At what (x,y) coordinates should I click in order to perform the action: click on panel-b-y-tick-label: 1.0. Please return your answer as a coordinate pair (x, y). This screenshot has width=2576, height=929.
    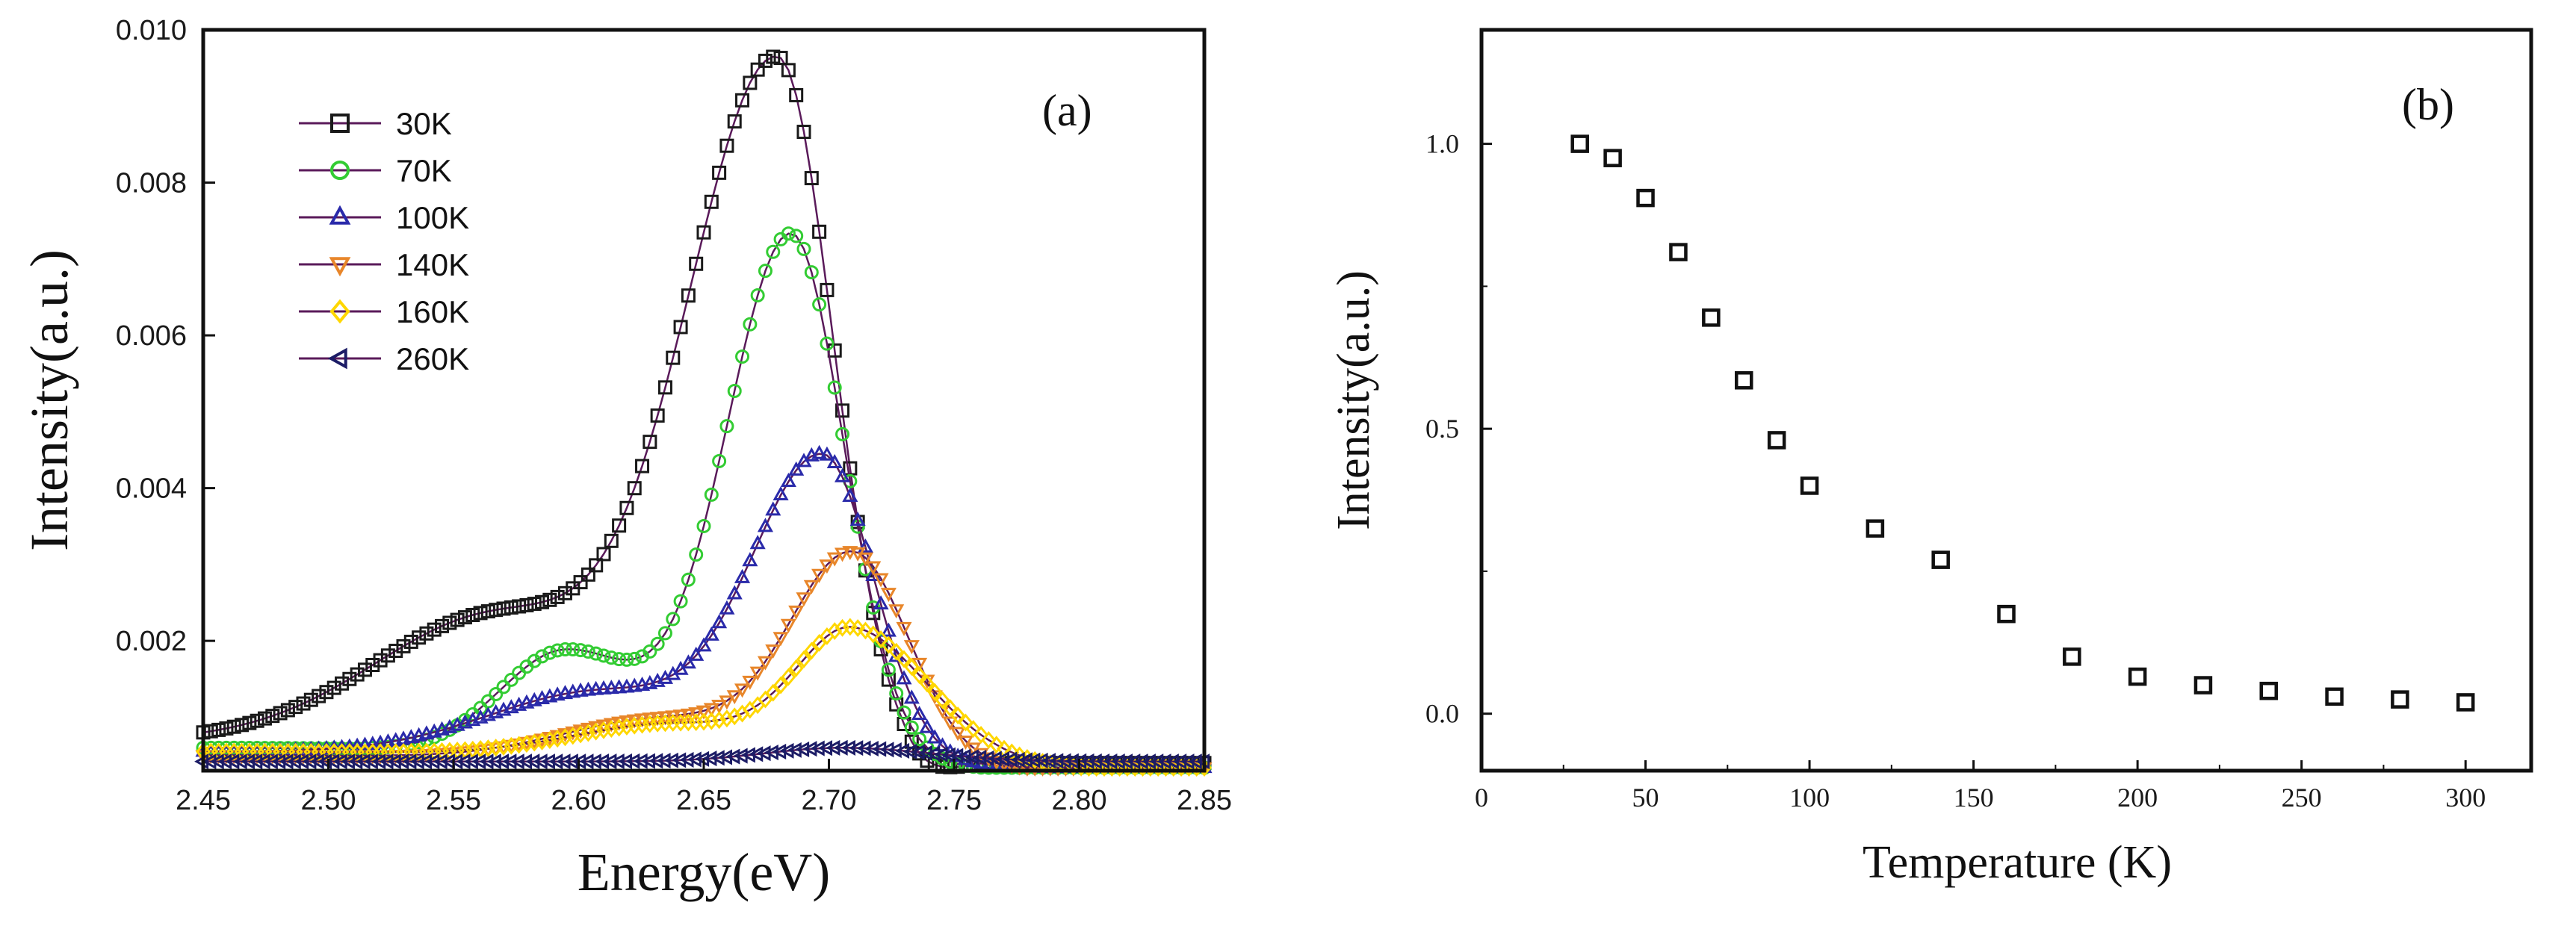
    Looking at the image, I should click on (1442, 144).